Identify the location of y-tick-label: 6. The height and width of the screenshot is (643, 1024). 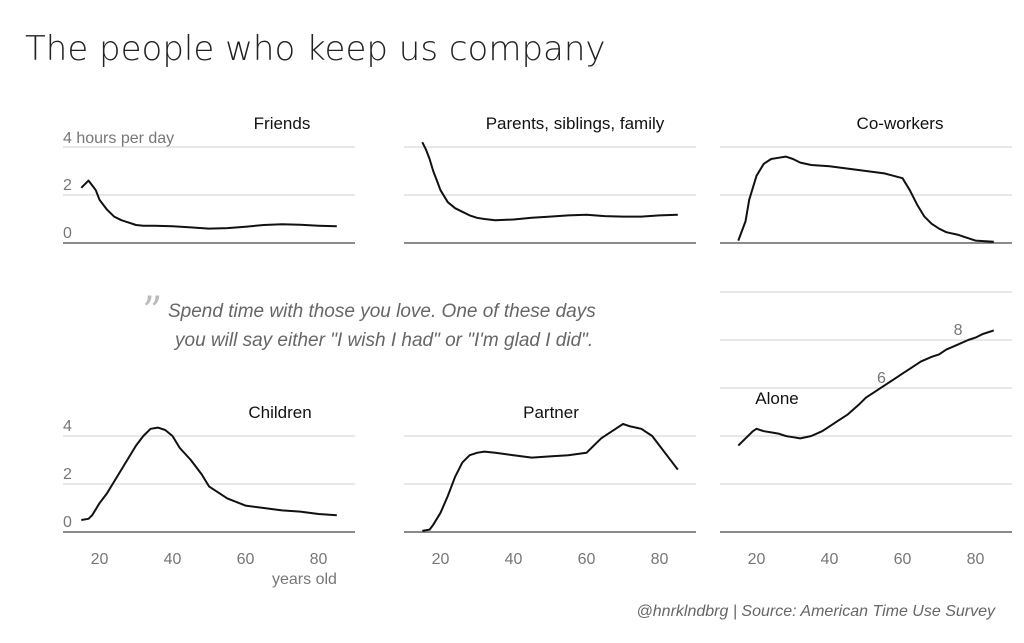
(881, 378).